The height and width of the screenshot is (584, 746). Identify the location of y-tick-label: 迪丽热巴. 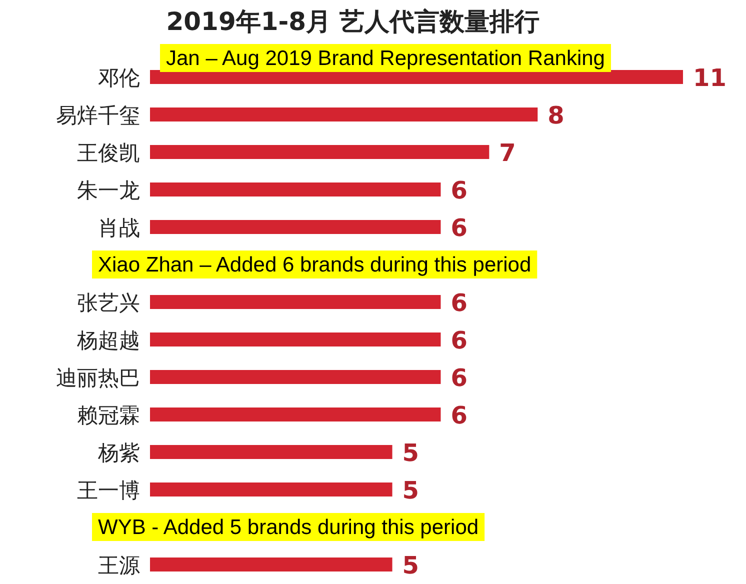
(98, 378).